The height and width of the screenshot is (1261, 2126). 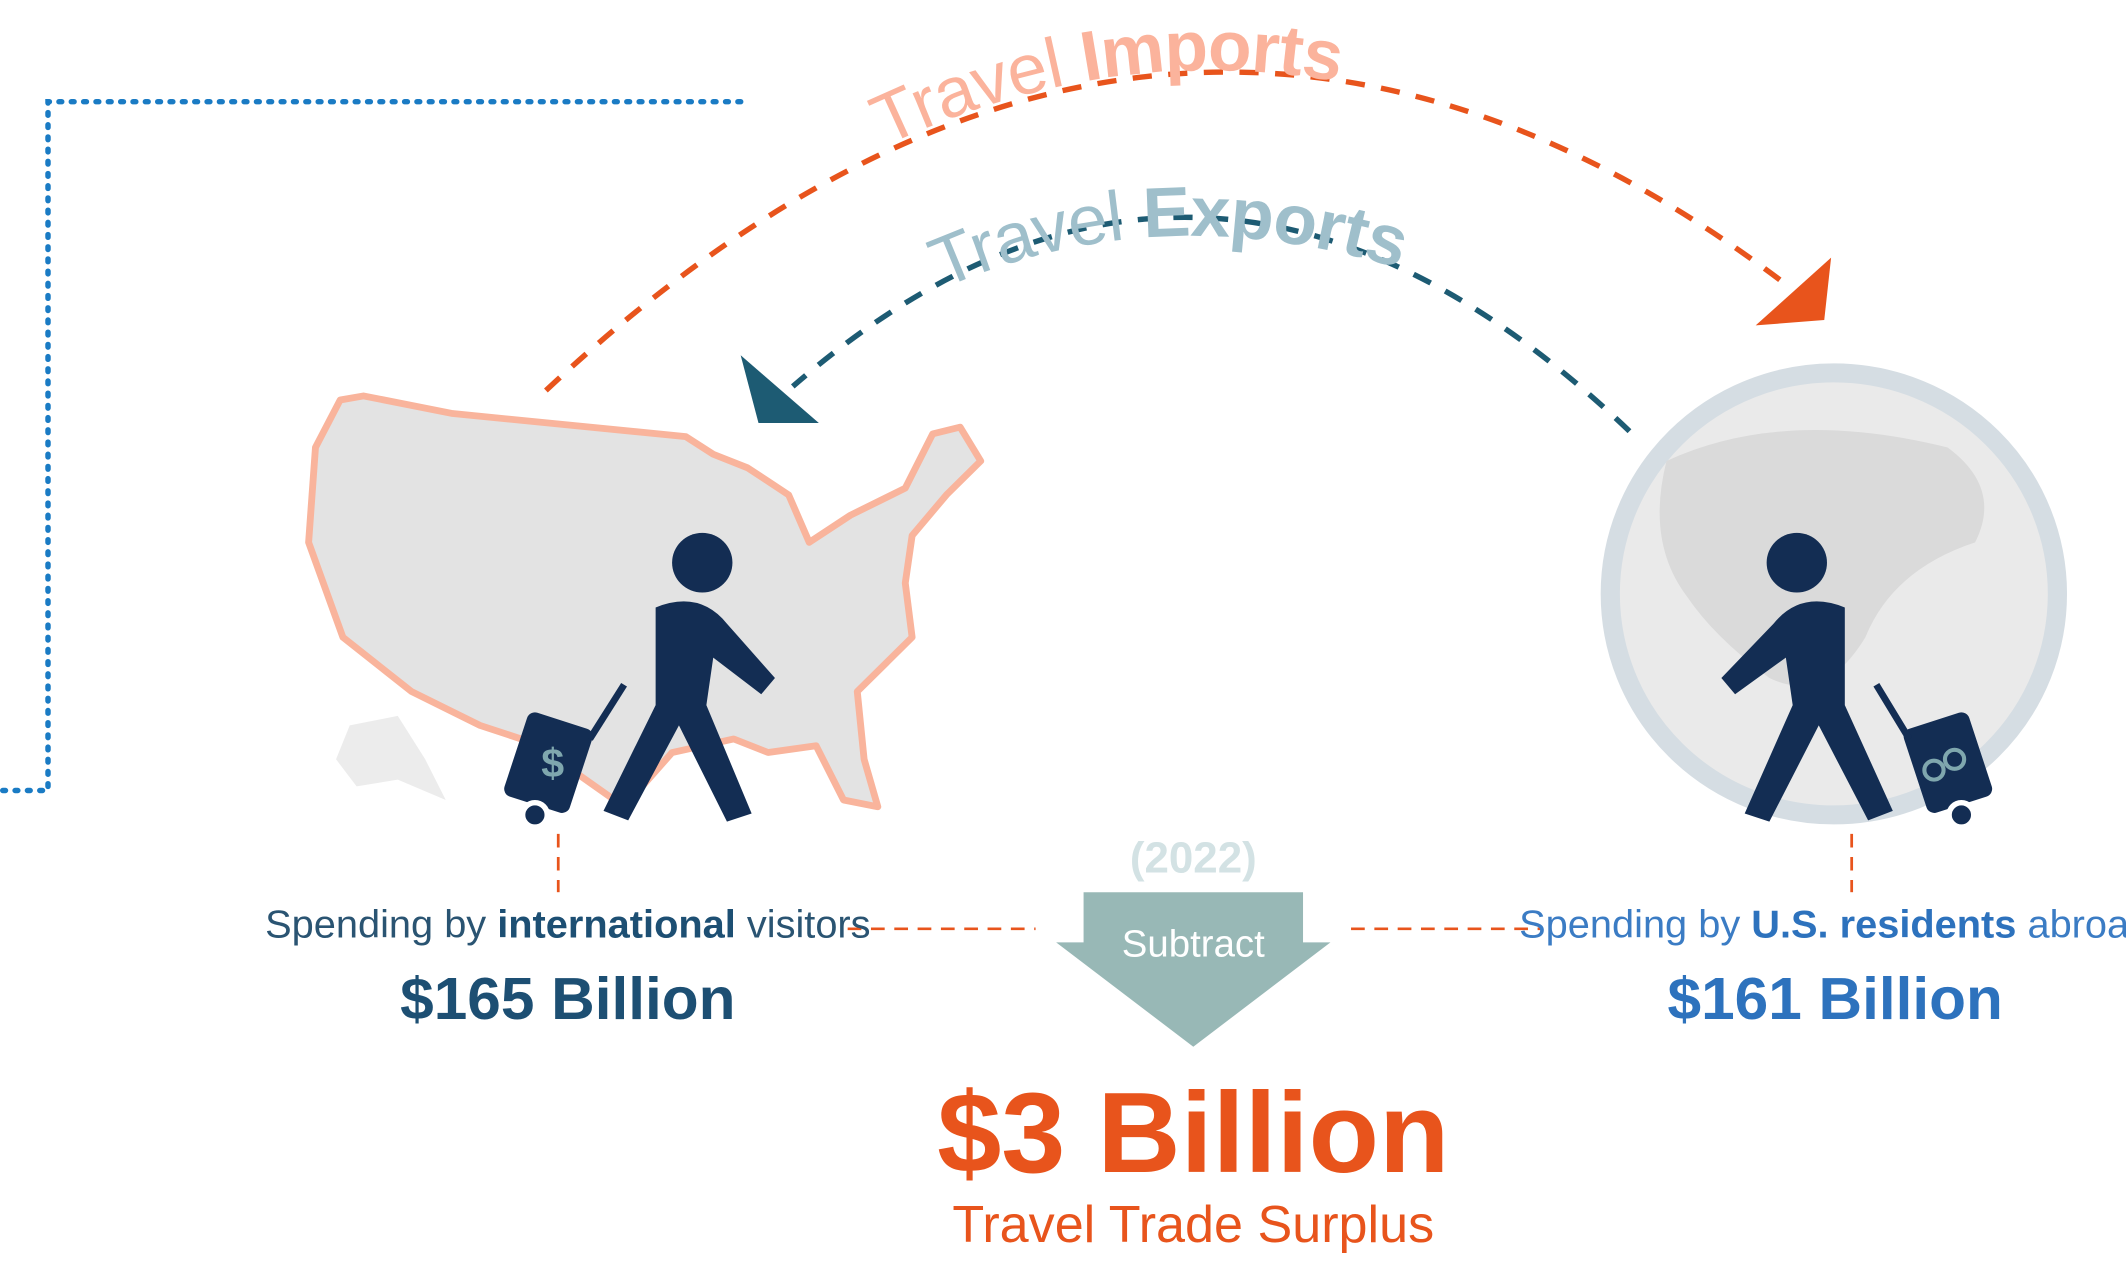 What do you see at coordinates (567, 998) in the screenshot?
I see `left-amount: $165 Billion` at bounding box center [567, 998].